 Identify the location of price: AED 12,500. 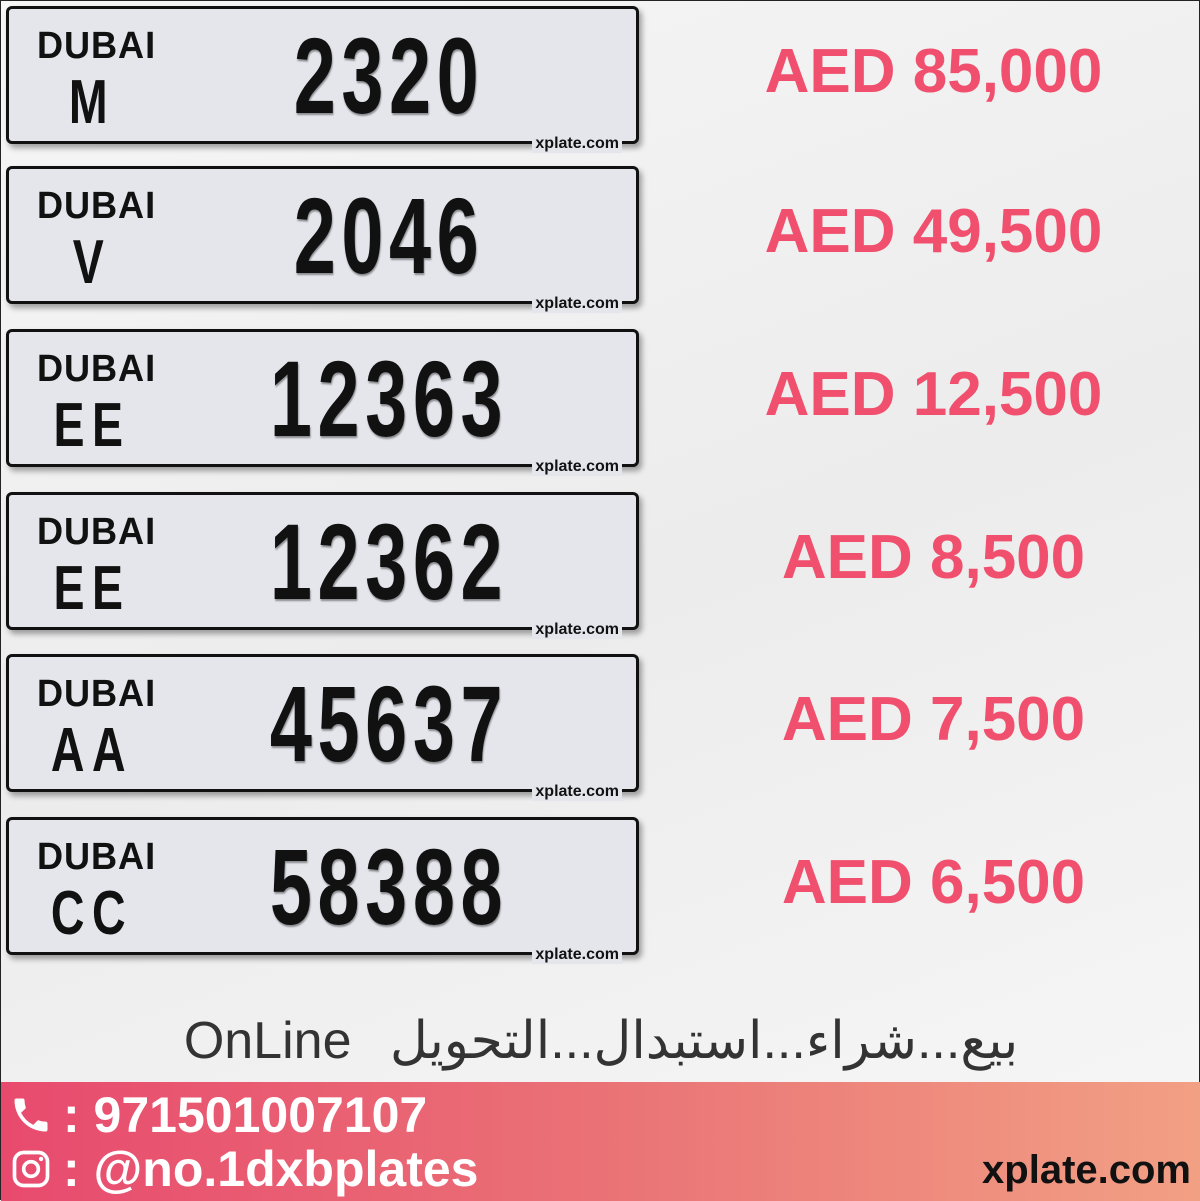
(933, 394).